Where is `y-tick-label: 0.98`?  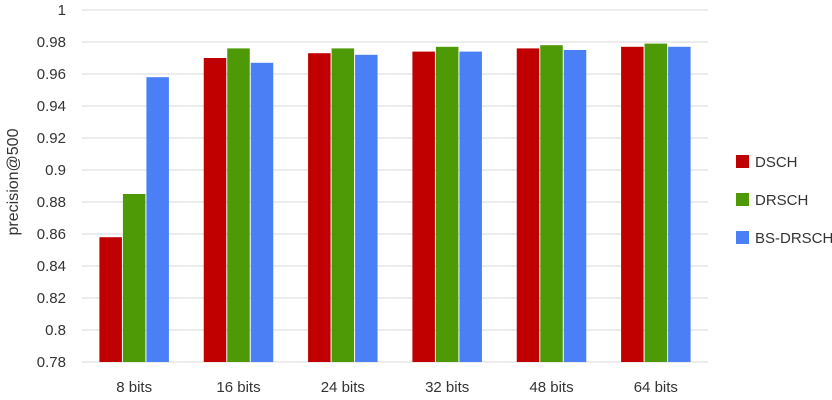
y-tick-label: 0.98 is located at coordinates (51, 42).